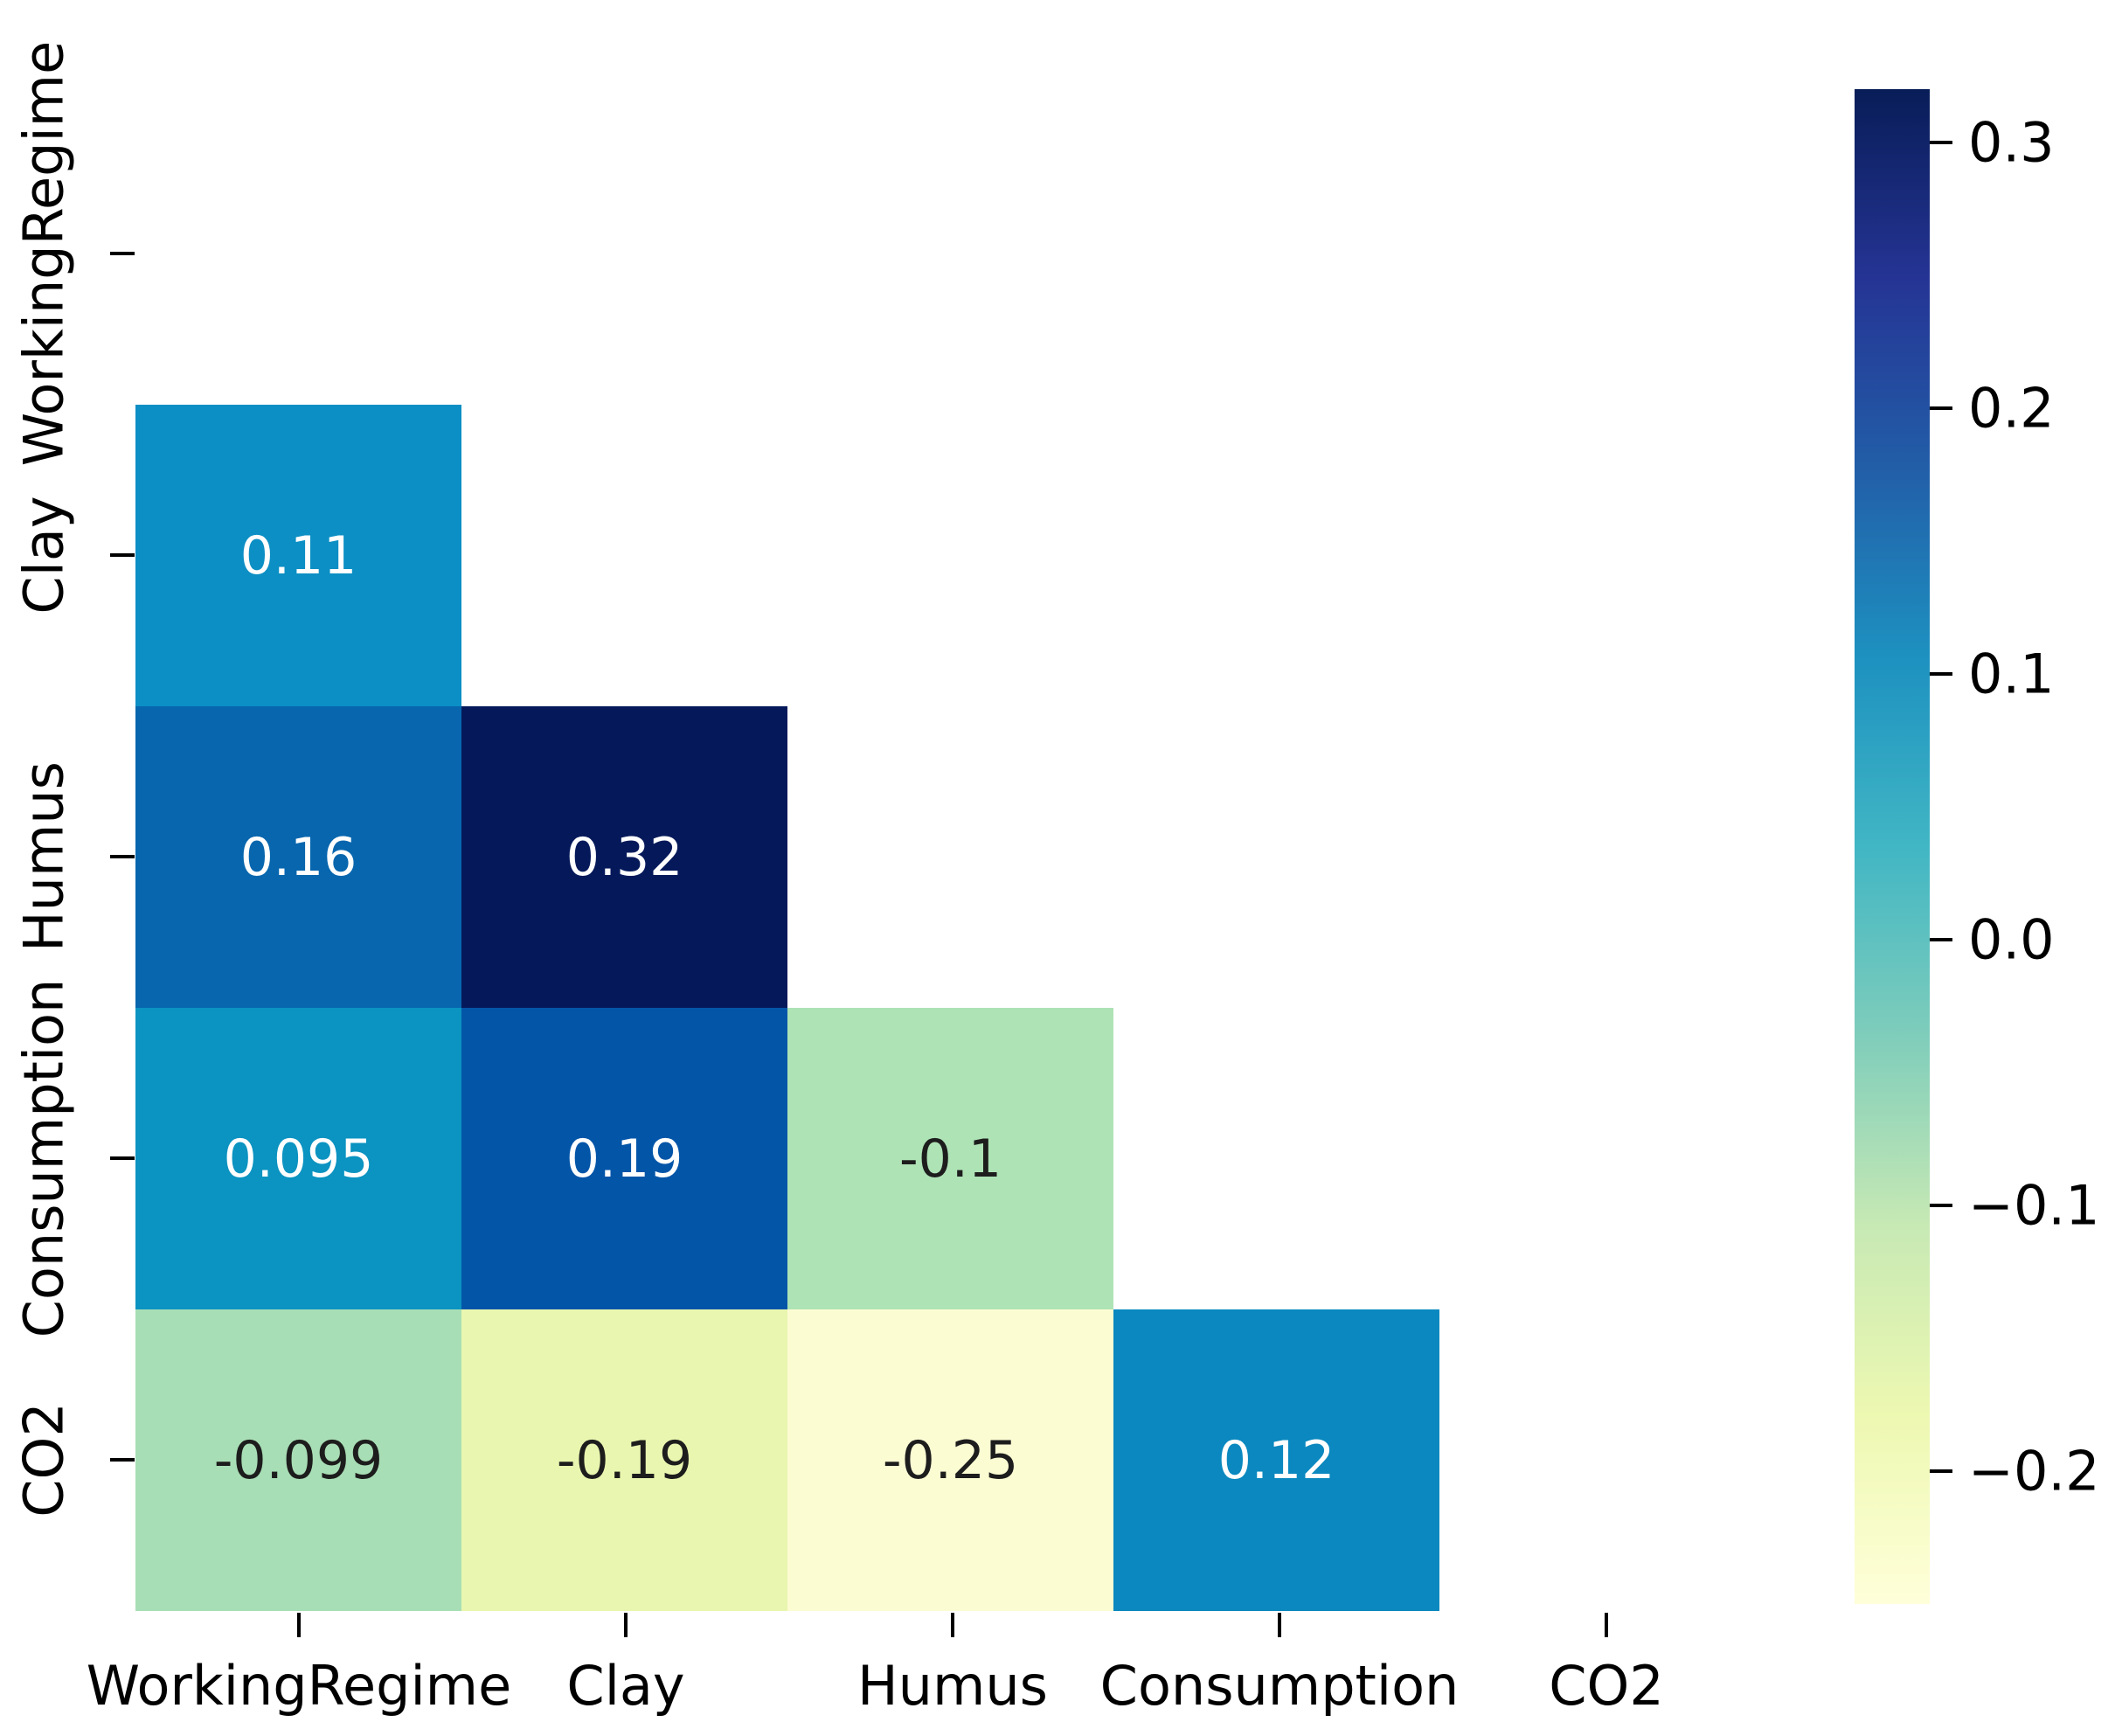 This screenshot has height=1736, width=2122. What do you see at coordinates (299, 1686) in the screenshot?
I see `x-axis-label-workingregime: WorkingRegime` at bounding box center [299, 1686].